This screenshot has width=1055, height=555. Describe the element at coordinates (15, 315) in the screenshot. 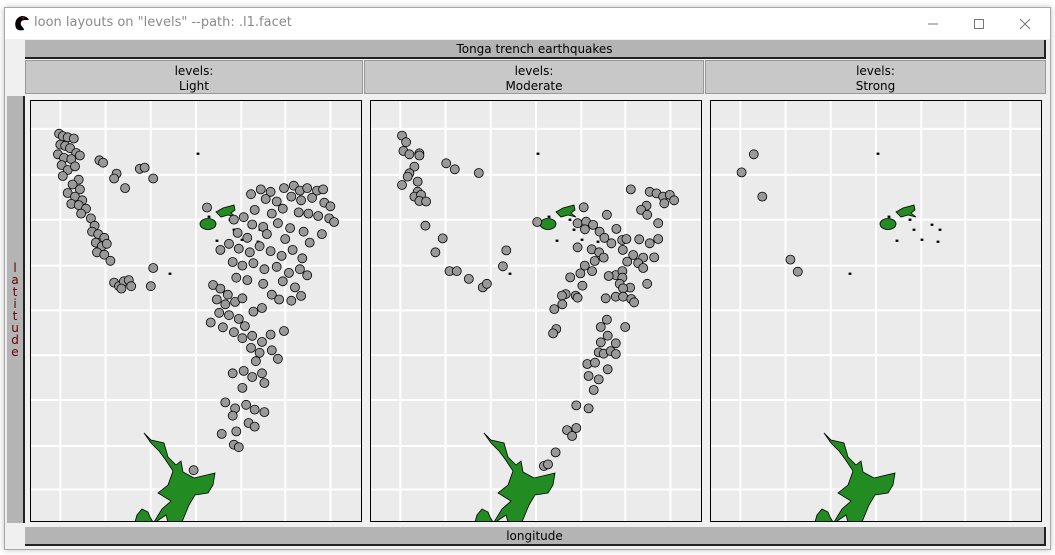

I see `y-axis-label-letter: t` at that location.